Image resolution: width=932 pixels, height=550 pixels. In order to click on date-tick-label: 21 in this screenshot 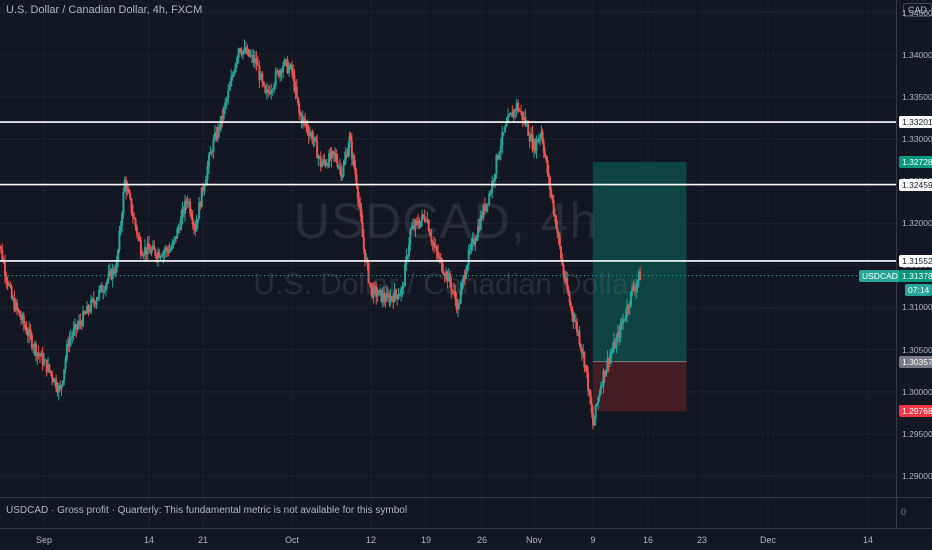, I will do `click(203, 540)`.